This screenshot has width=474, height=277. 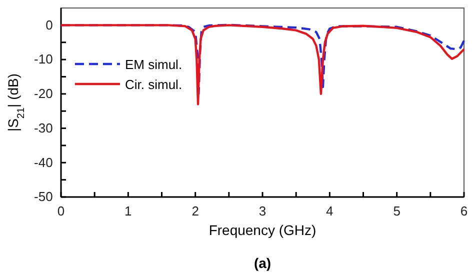 I want to click on y-tick-label: 0, so click(x=49, y=24).